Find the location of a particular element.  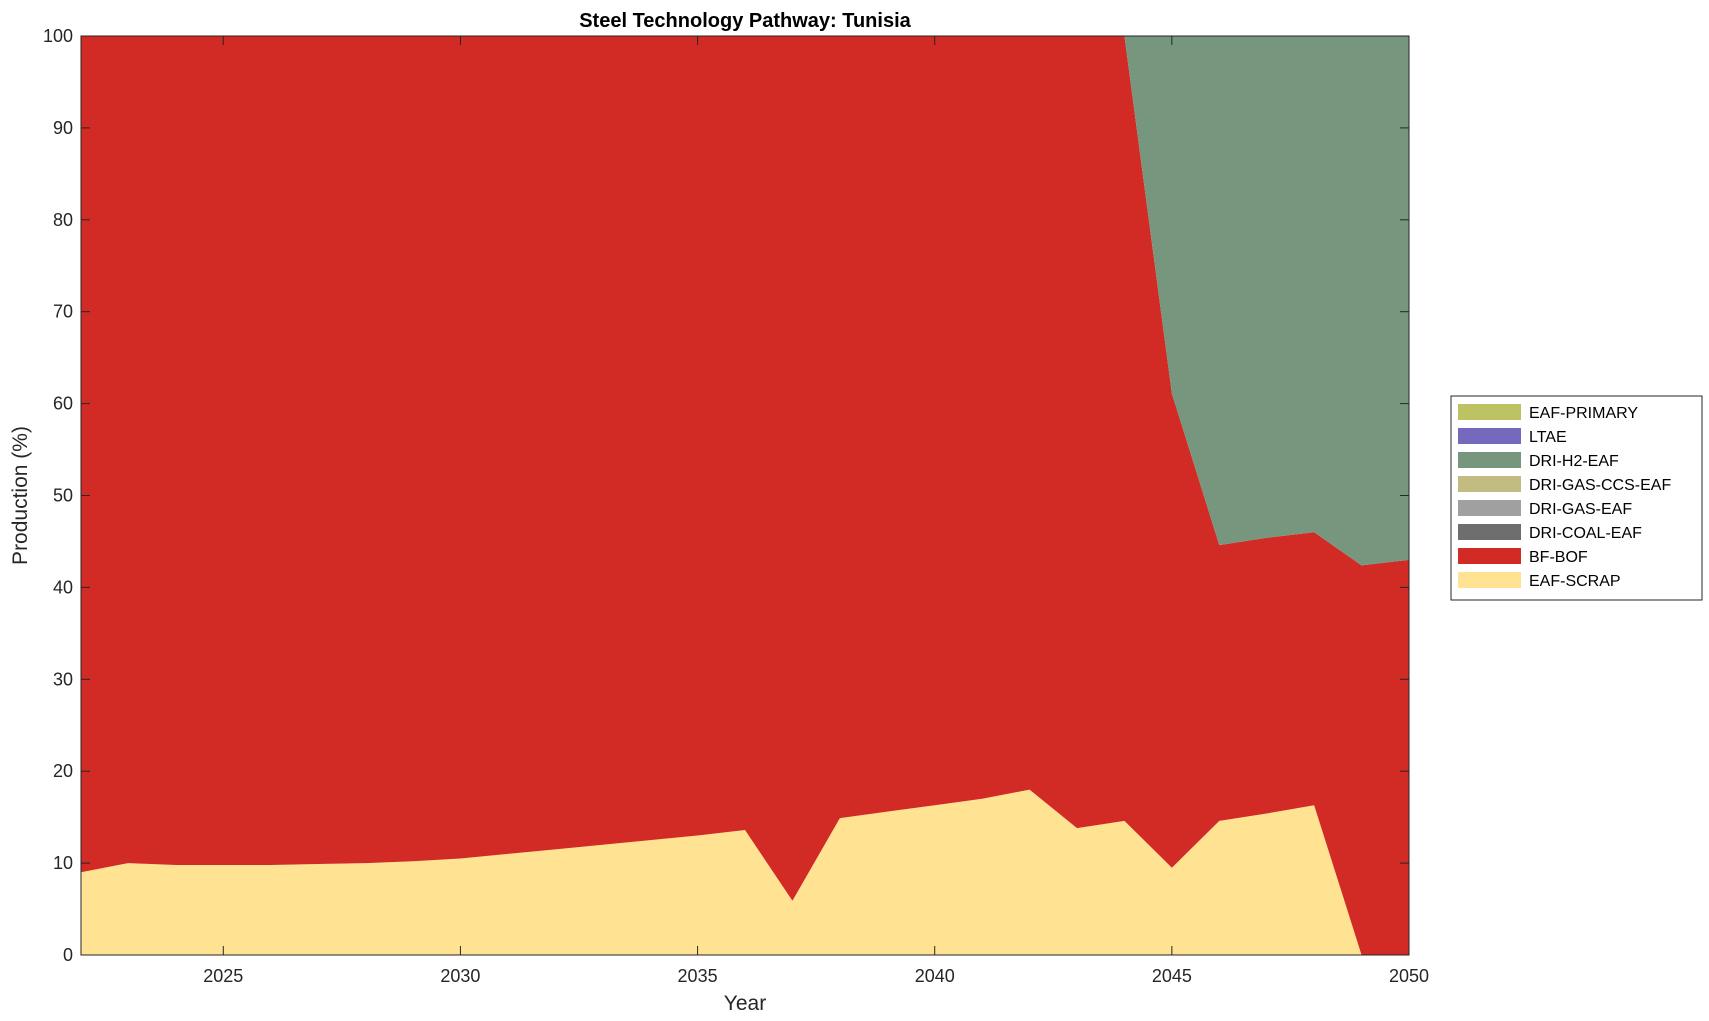

x-tick-label: 2045 is located at coordinates (1172, 976).